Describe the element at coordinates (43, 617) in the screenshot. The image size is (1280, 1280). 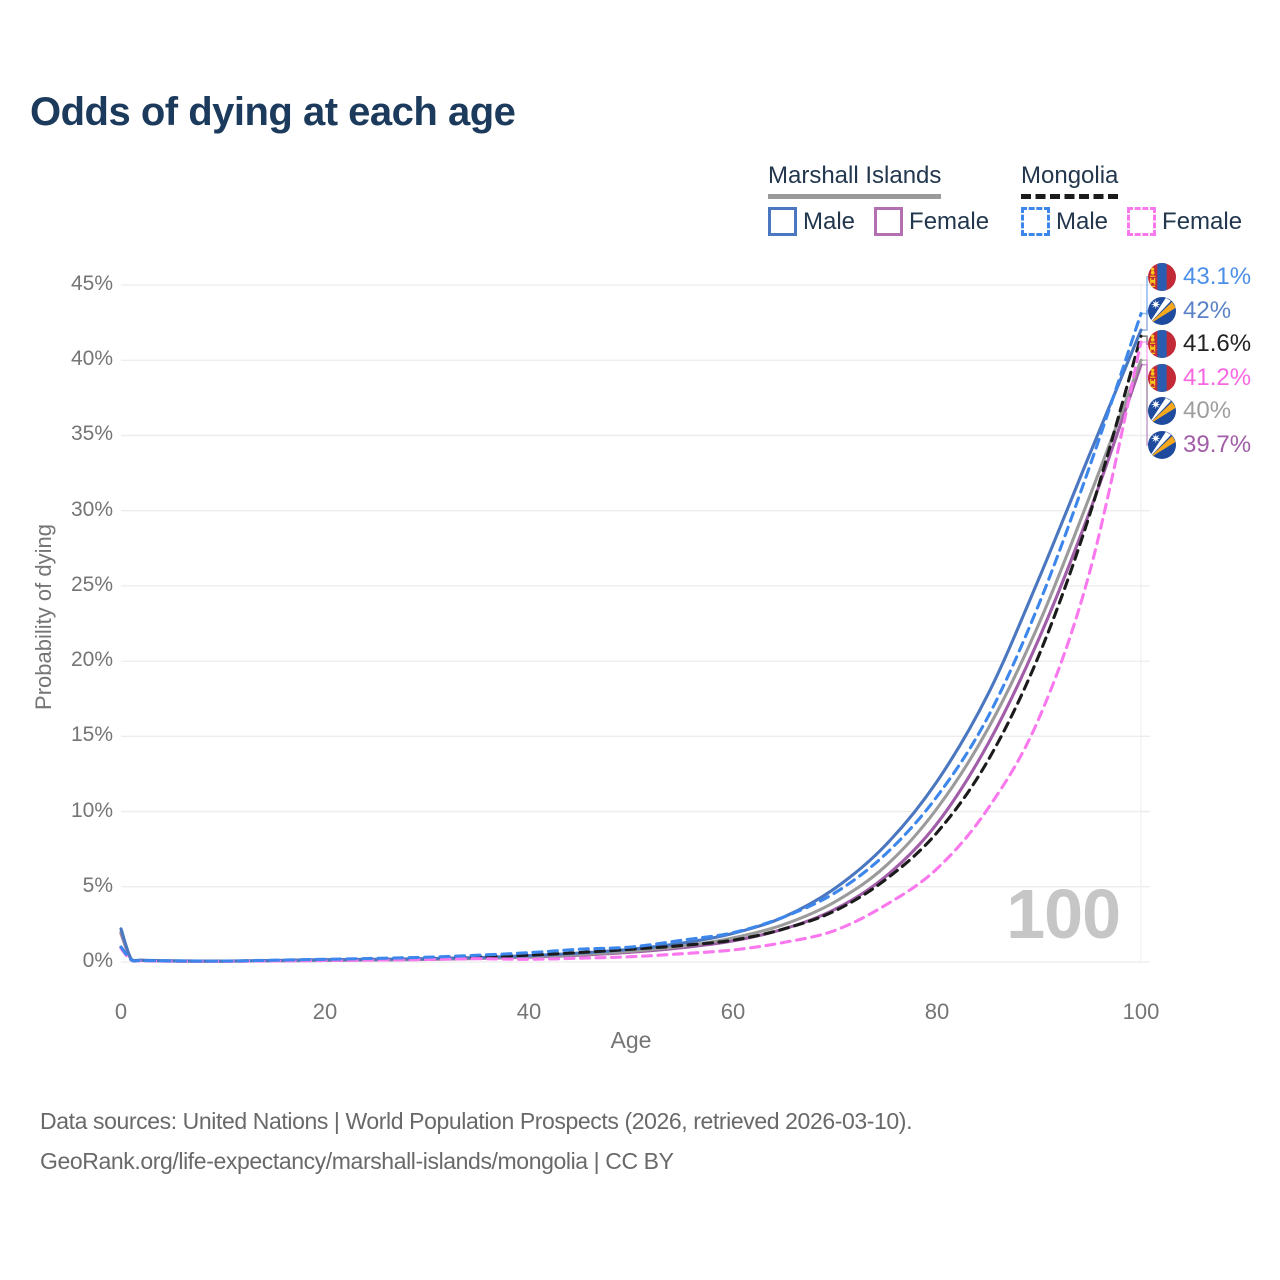
I see `y-axis-title: Probability of dying` at that location.